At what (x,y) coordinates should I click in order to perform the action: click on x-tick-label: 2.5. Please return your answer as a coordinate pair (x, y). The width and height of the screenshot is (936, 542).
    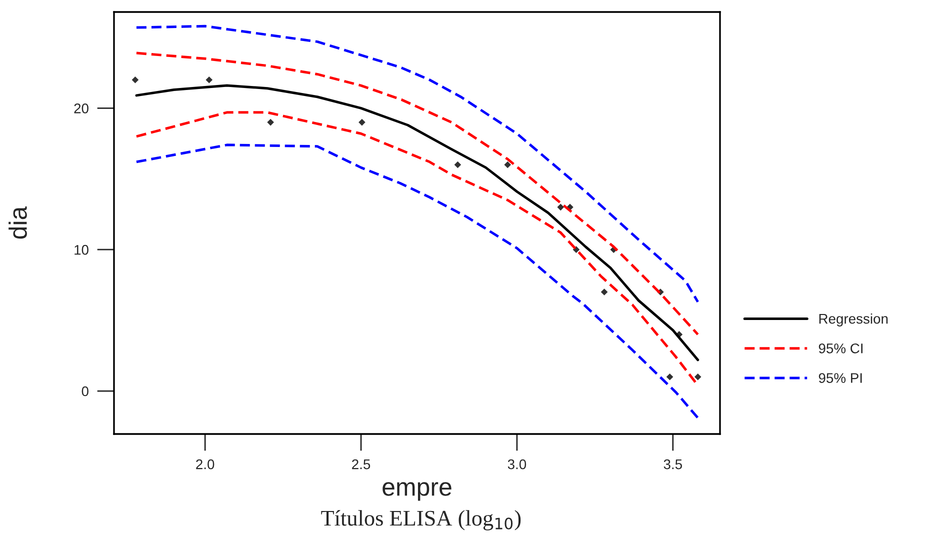
    Looking at the image, I should click on (361, 464).